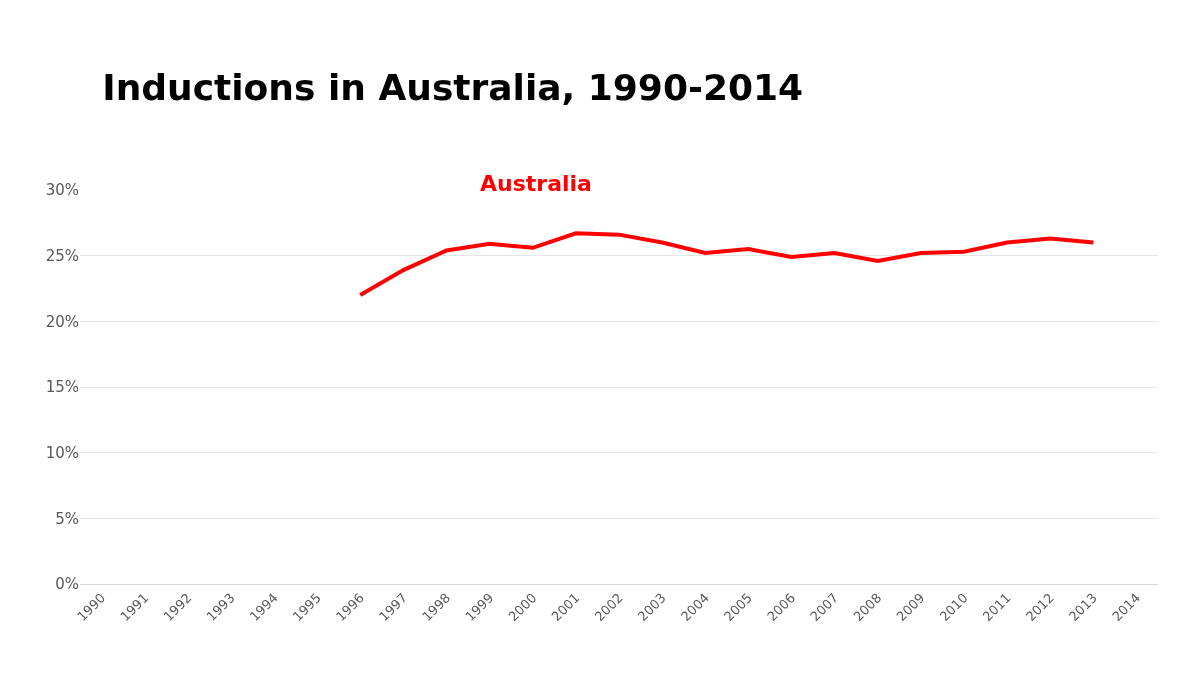 The width and height of the screenshot is (1203, 684). What do you see at coordinates (62, 452) in the screenshot?
I see `y-tick-label: 10%` at bounding box center [62, 452].